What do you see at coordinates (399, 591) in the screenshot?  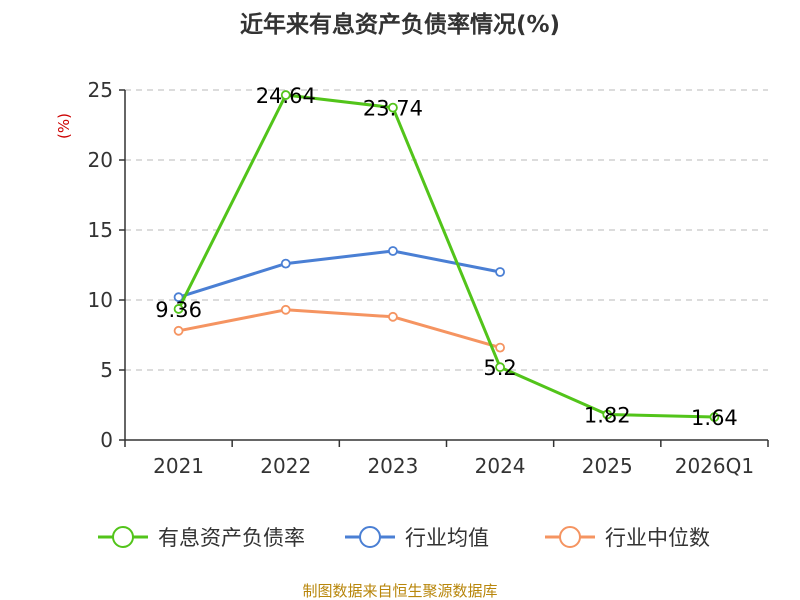 I see `source-note: 制图数据来自恒生聚源数据库` at bounding box center [399, 591].